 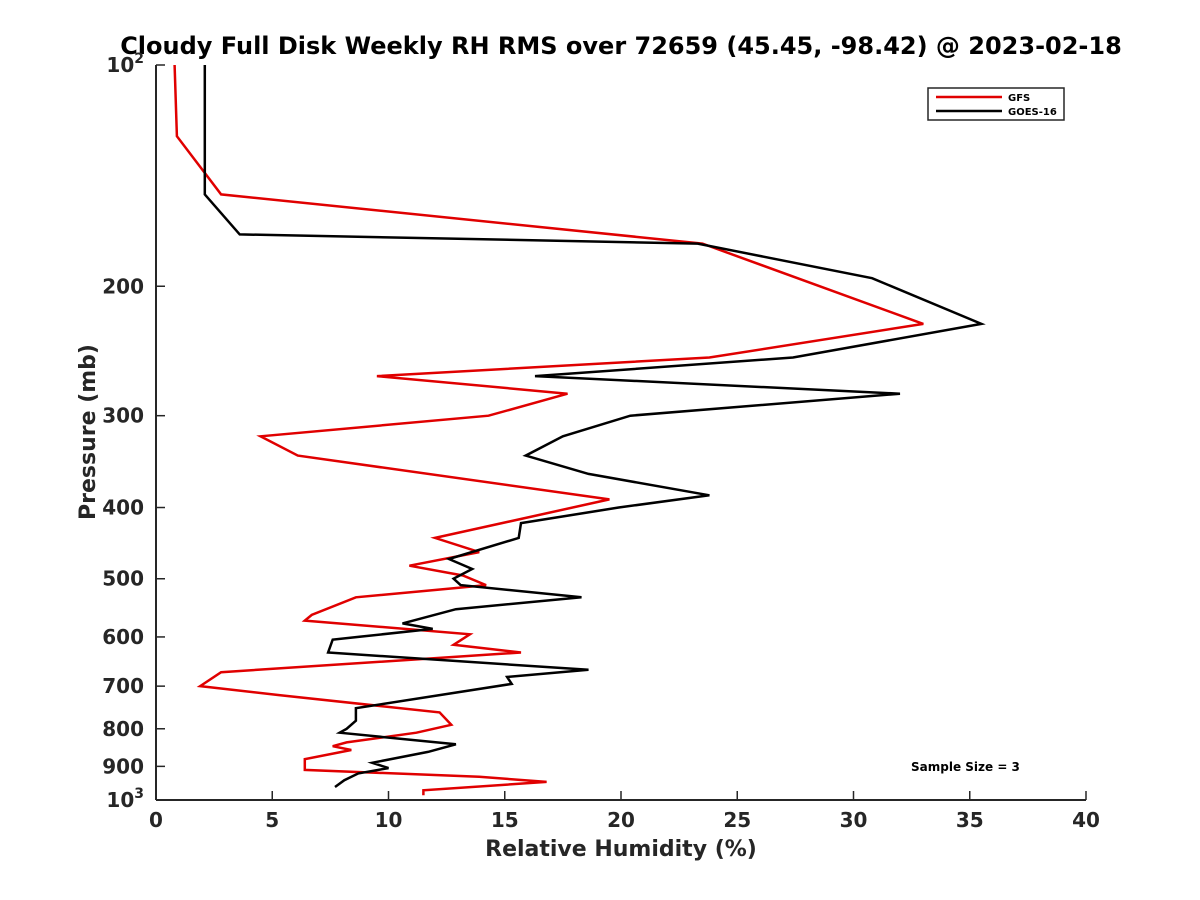 What do you see at coordinates (123, 766) in the screenshot?
I see `y-tick-label: 900` at bounding box center [123, 766].